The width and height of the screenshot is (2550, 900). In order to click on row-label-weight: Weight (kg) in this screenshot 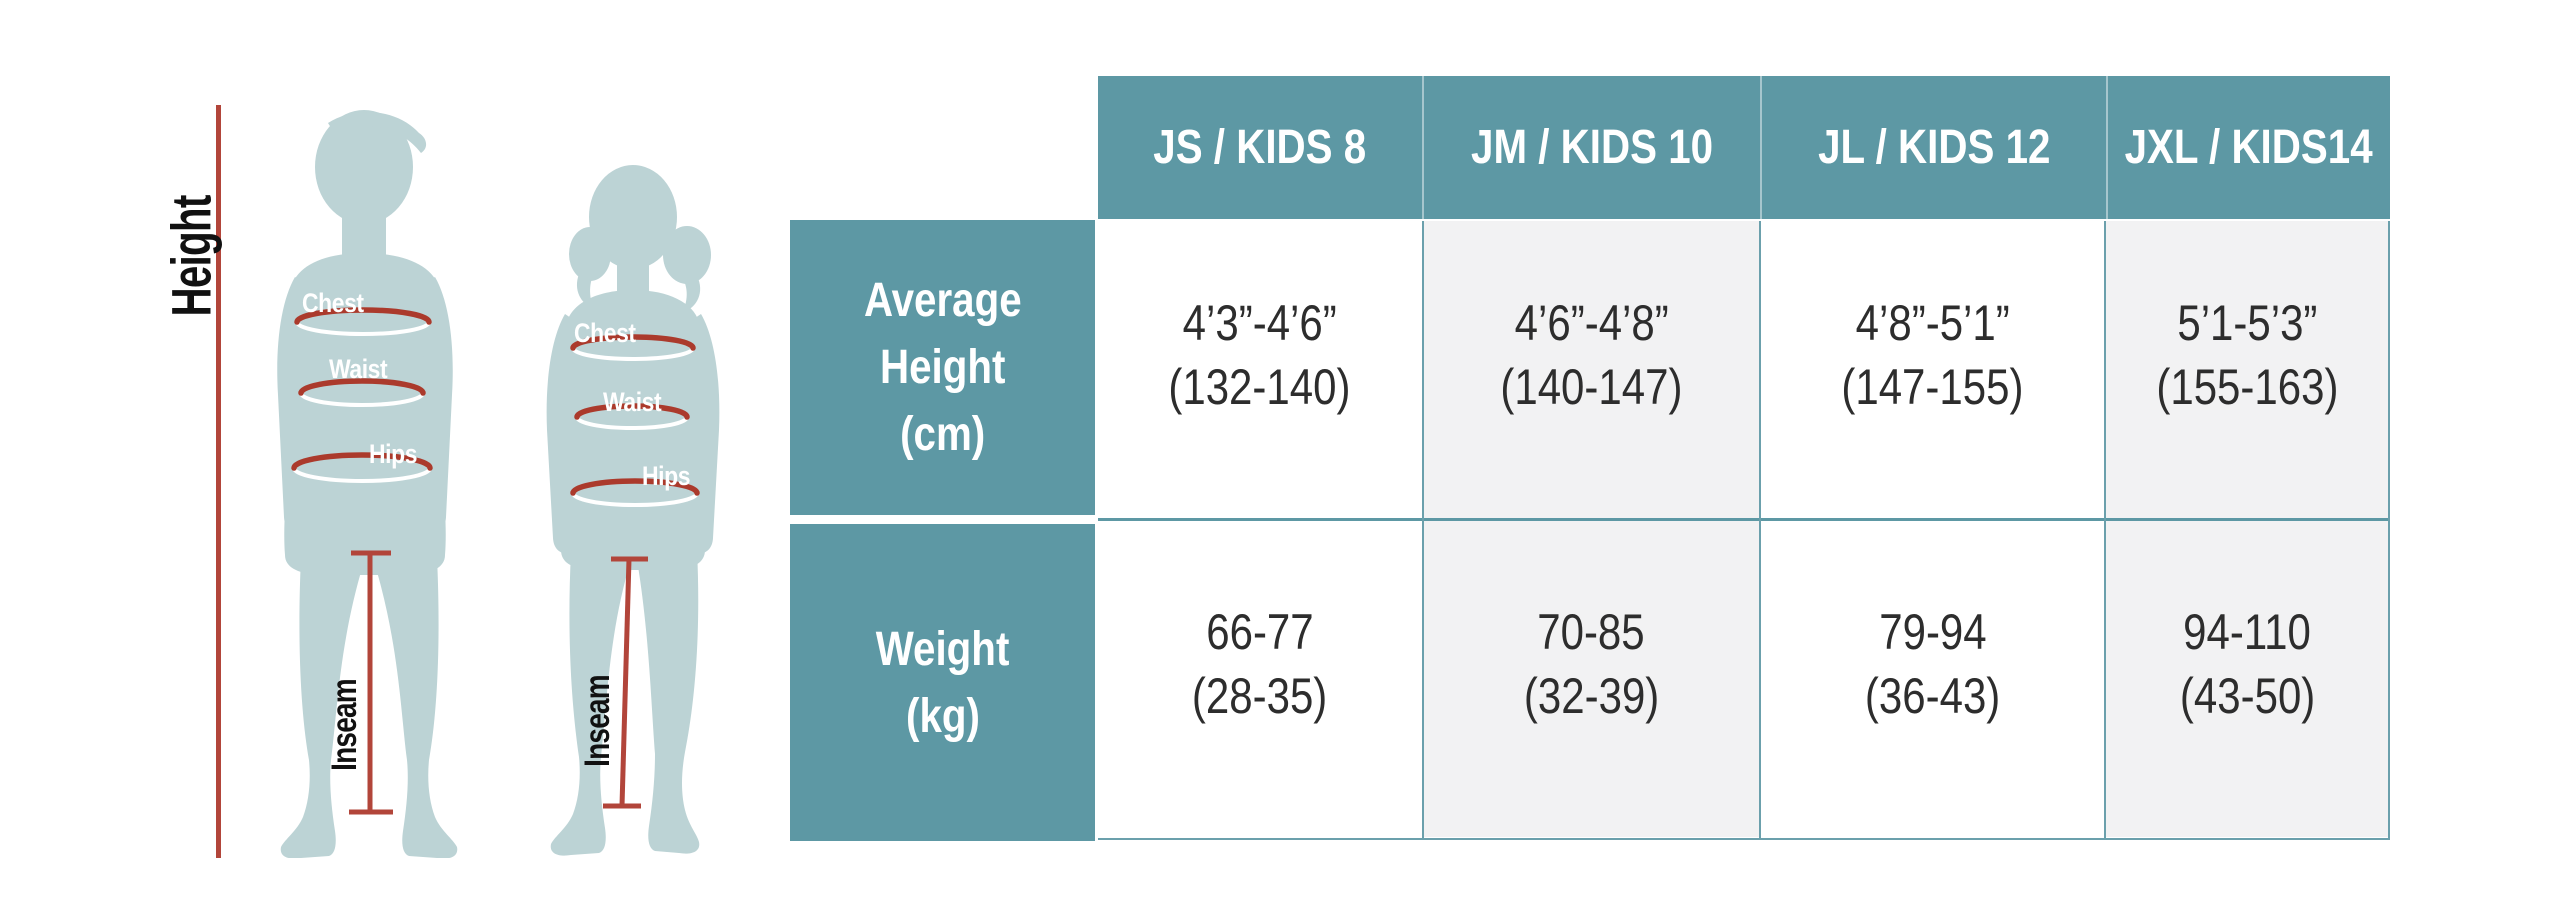, I will do `click(942, 682)`.